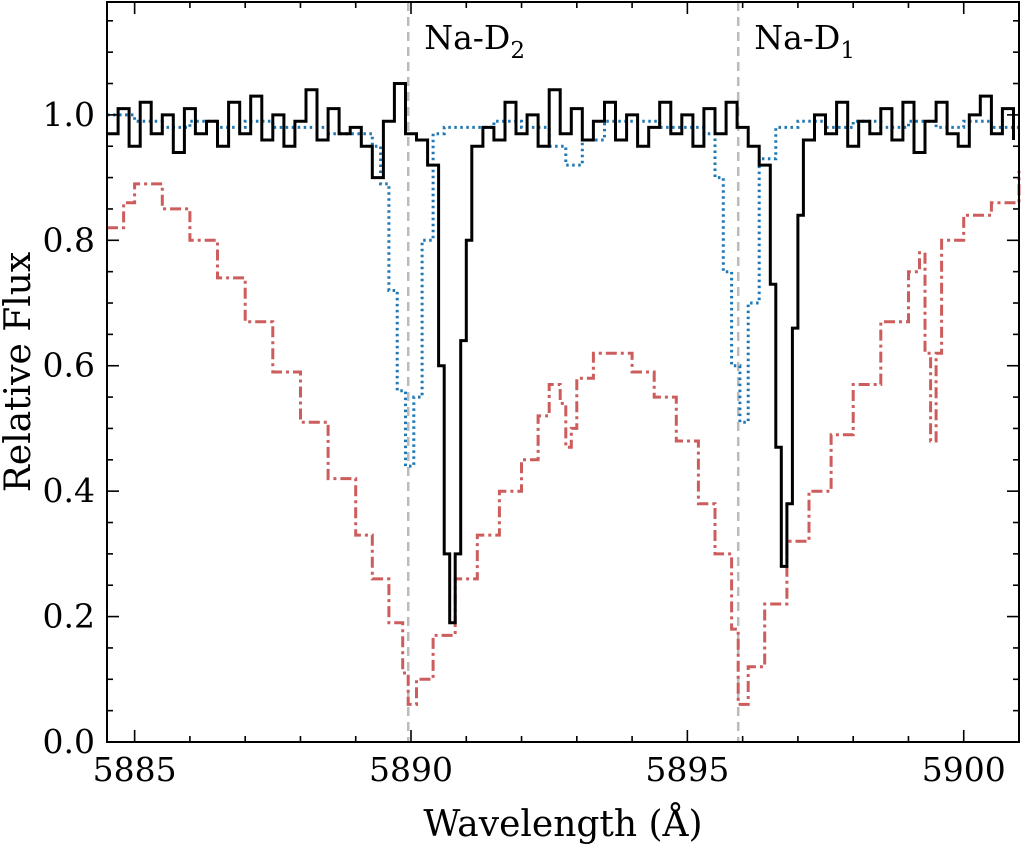  What do you see at coordinates (69, 239) in the screenshot?
I see `y-tick-label: 0.8` at bounding box center [69, 239].